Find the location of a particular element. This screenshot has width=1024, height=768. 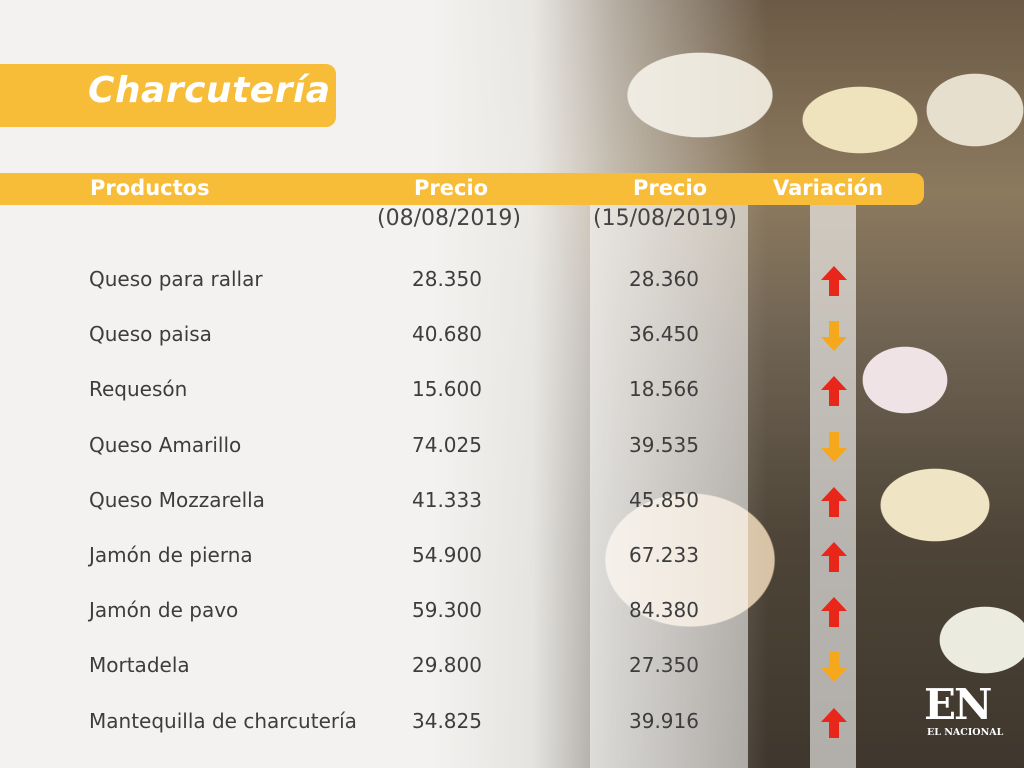

table-row: Queso Mozzarella 41.333 45.850 is located at coordinates (512, 503).